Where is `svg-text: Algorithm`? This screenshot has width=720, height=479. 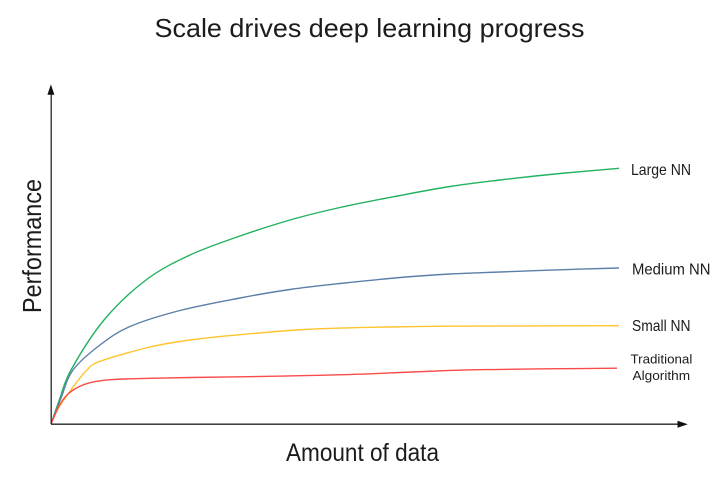 svg-text: Algorithm is located at coordinates (662, 375).